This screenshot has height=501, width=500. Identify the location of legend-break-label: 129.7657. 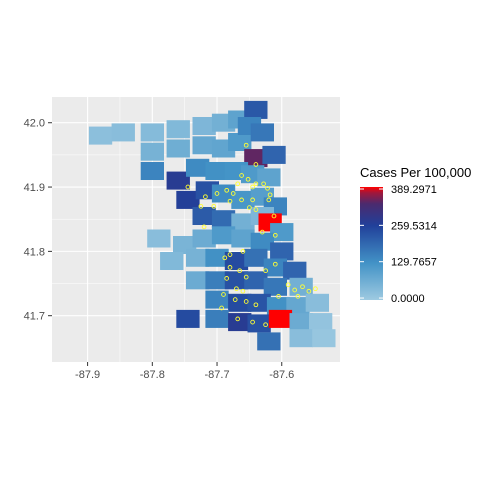
(414, 263).